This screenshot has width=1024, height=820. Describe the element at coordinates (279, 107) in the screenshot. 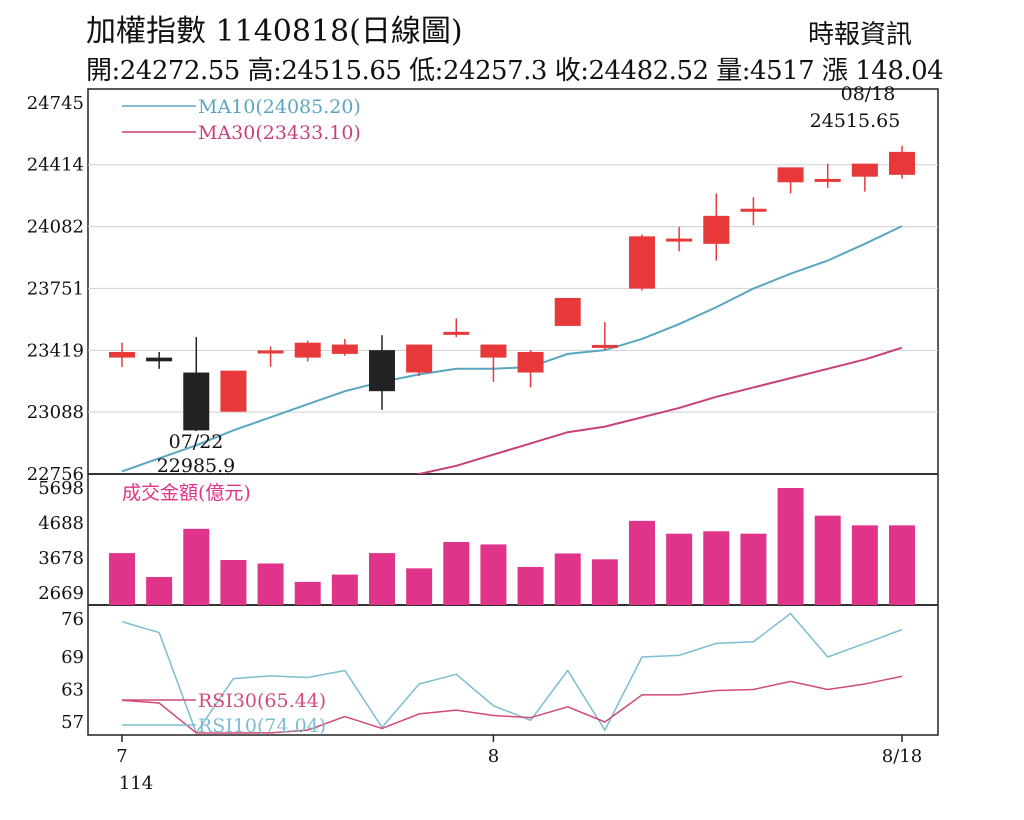

I see `ma10-legend-label: MA10(24085.20)` at that location.